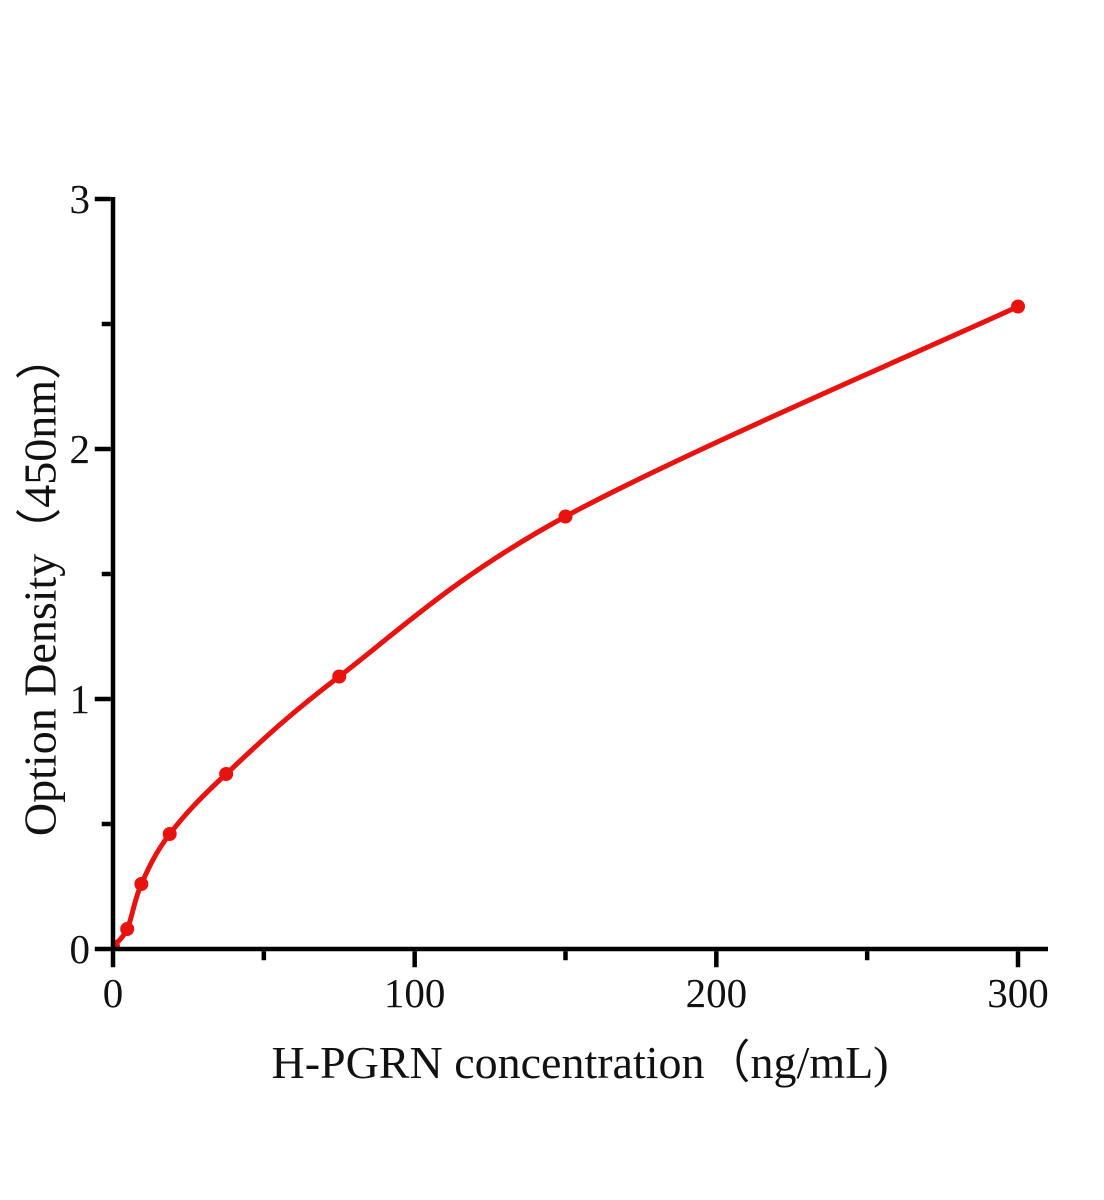 The height and width of the screenshot is (1200, 1104). Describe the element at coordinates (80, 199) in the screenshot. I see `y-tick-label: 3` at that location.